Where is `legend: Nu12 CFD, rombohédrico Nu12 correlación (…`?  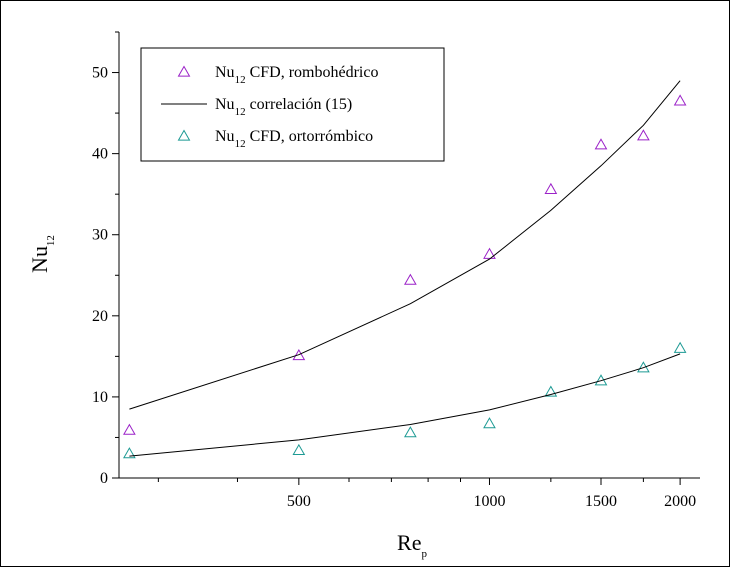 legend: Nu12 CFD, rombohédrico Nu12 correlación (… is located at coordinates (292, 104).